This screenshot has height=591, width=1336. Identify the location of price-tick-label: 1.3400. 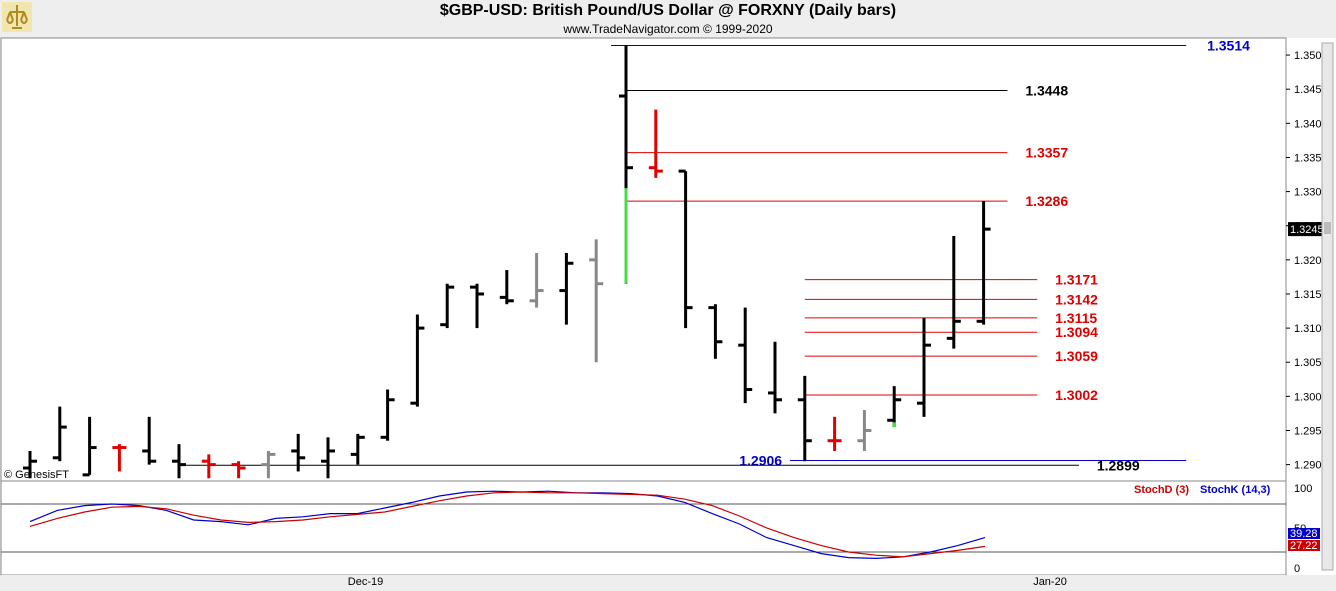
(1311, 124).